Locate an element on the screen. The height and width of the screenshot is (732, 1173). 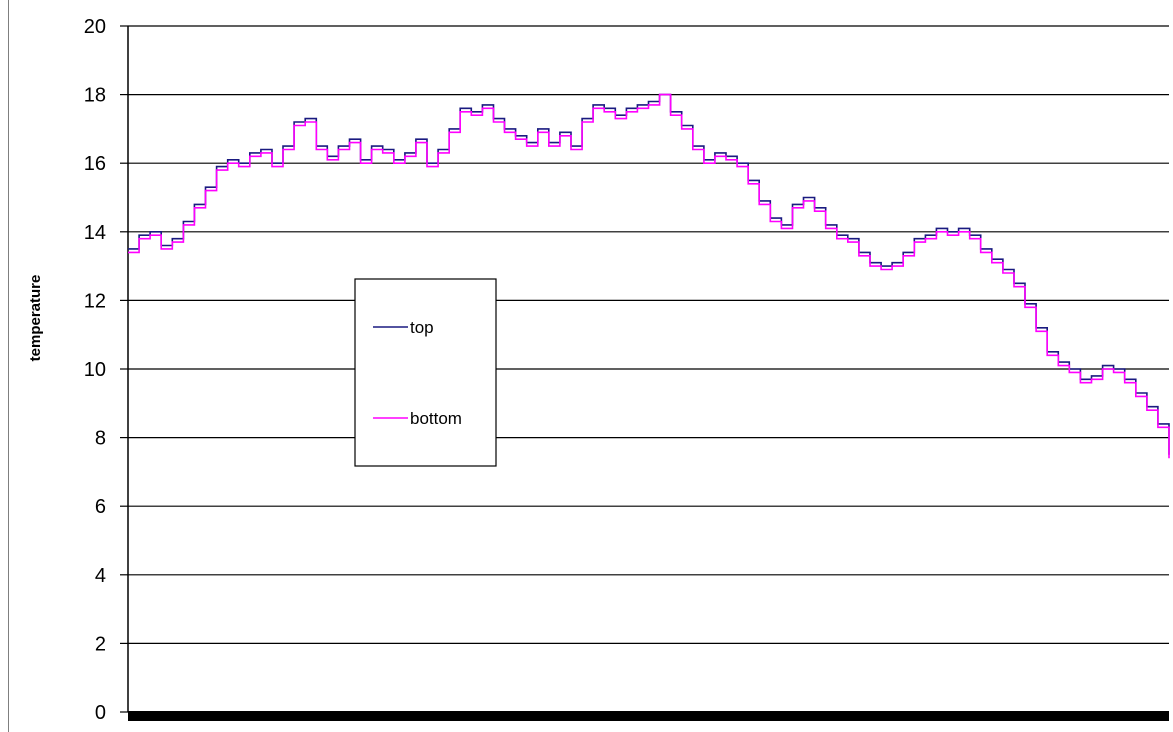
y-tick-label-2: 2 is located at coordinates (100, 644).